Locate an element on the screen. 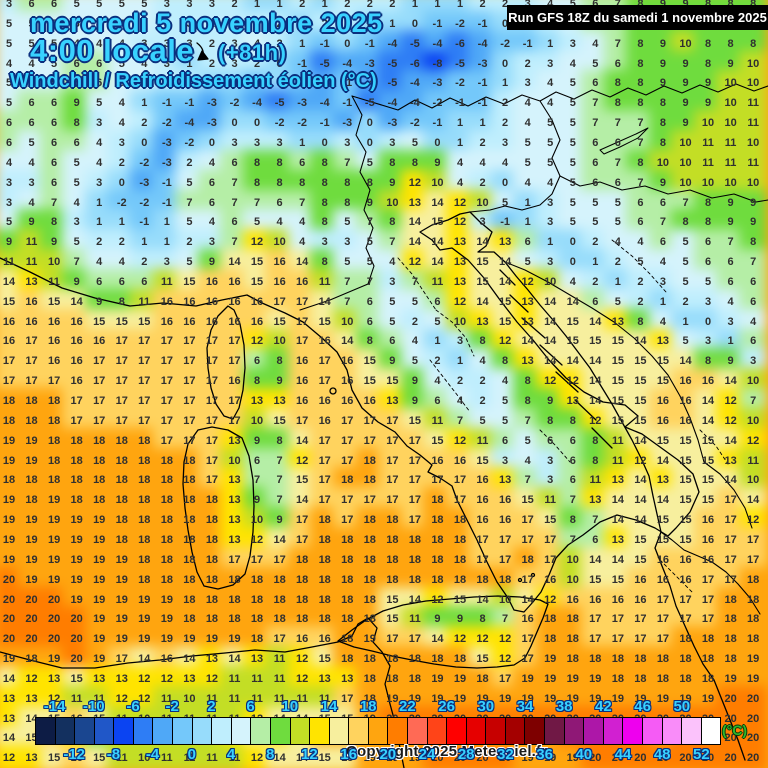 The width and height of the screenshot is (768, 768). scale-label-top: -2 is located at coordinates (172, 706).